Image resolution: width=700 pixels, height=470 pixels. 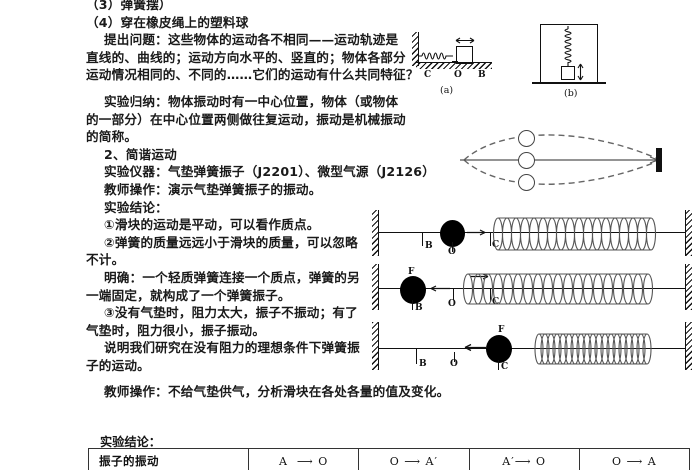 I want to click on table-cell-a-prime-to-o: A′⟶ O, so click(x=525, y=459).